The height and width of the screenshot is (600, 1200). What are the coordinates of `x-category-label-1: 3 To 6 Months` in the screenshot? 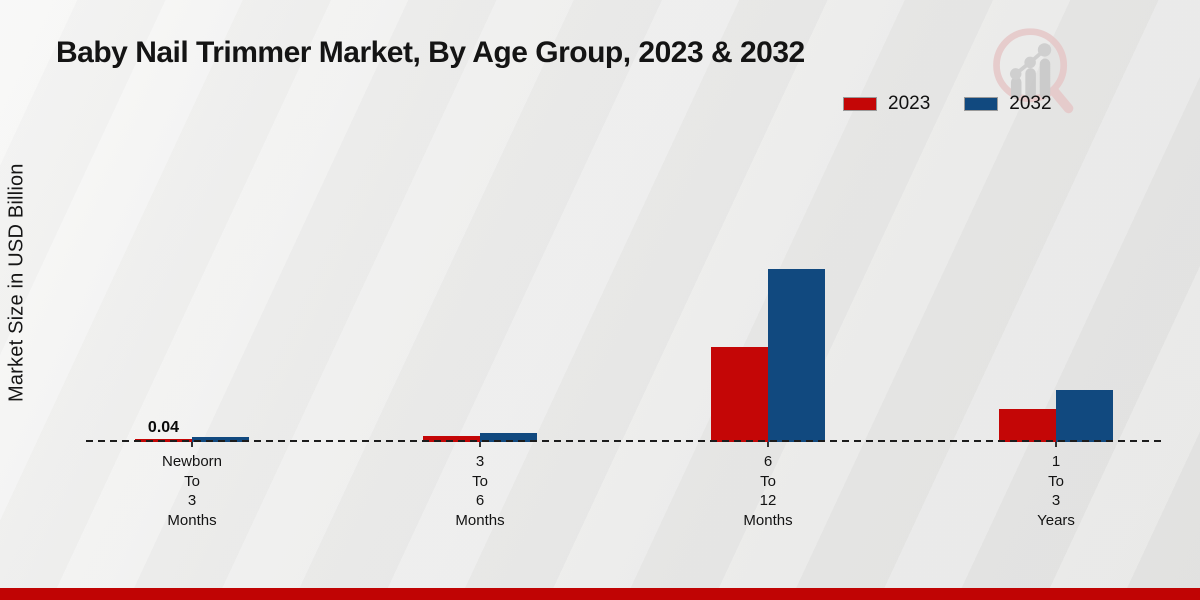 It's located at (480, 491).